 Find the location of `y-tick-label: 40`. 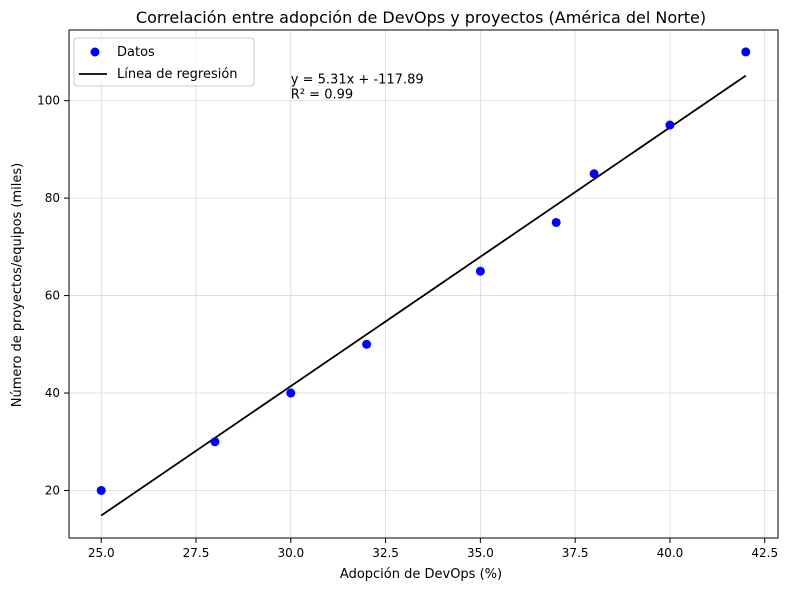

y-tick-label: 40 is located at coordinates (52, 393).